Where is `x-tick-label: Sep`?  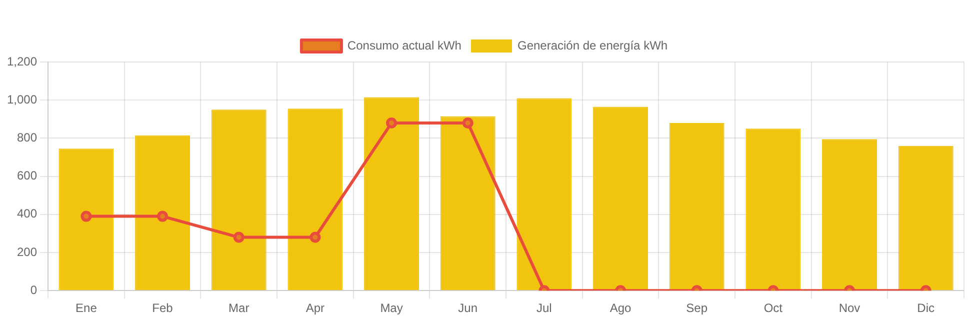
x-tick-label: Sep is located at coordinates (697, 308).